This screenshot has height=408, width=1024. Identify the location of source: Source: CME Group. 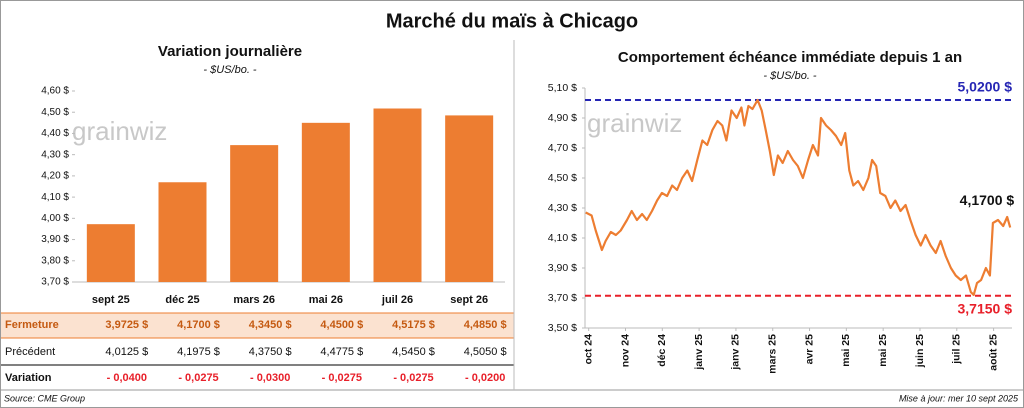
(44, 398).